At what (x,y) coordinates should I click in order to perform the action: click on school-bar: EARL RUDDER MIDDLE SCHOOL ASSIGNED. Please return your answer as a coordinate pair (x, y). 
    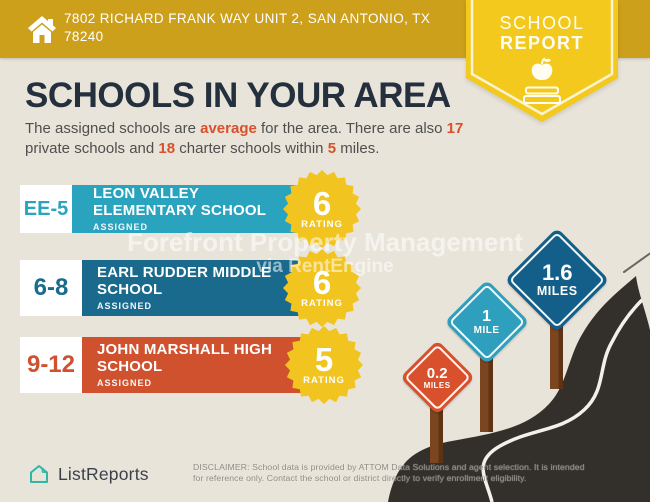
    Looking at the image, I should click on (194, 288).